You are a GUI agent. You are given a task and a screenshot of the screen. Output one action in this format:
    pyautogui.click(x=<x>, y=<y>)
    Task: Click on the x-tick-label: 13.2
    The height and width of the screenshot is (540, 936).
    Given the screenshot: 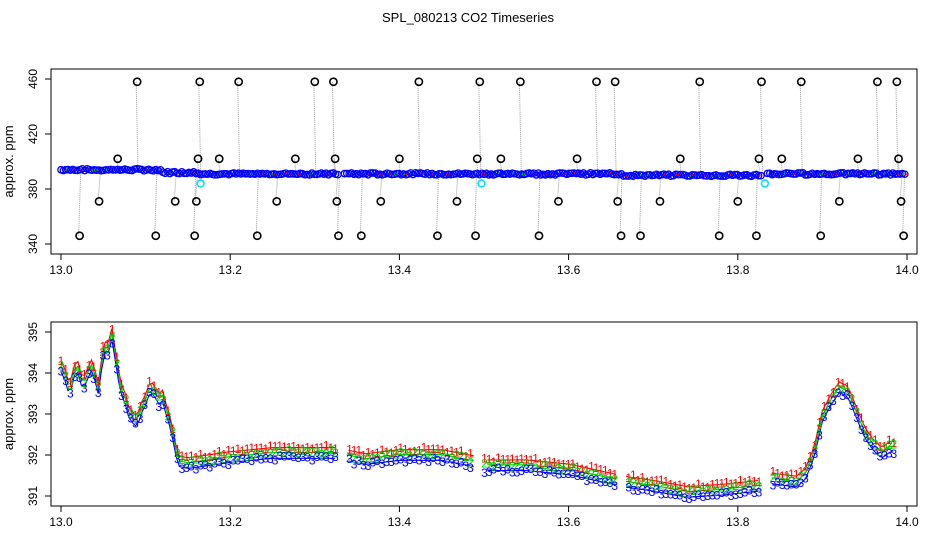 What is the action you would take?
    pyautogui.click(x=231, y=522)
    